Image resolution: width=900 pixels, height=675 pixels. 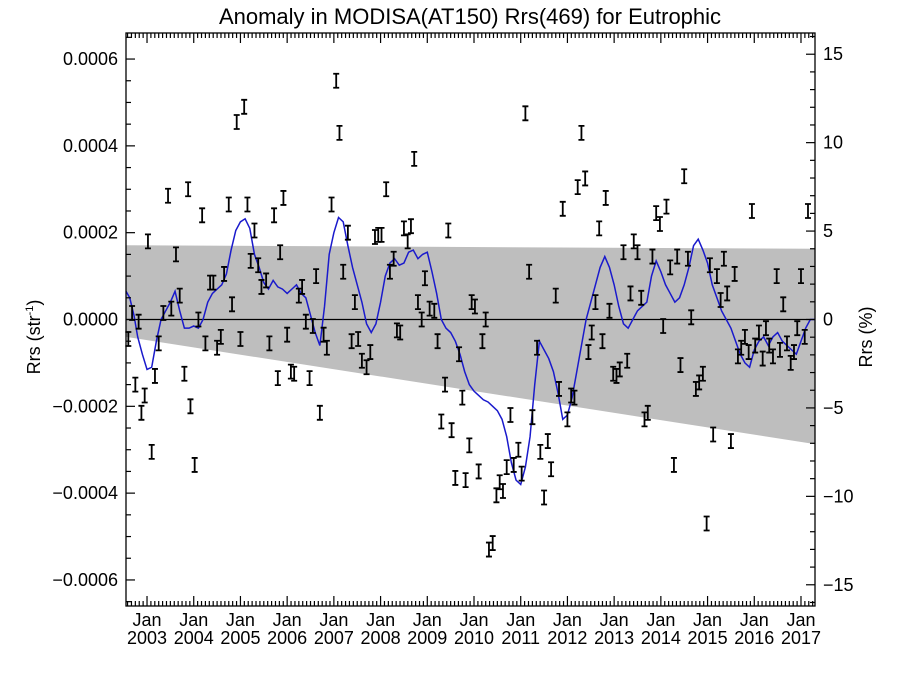 I want to click on left-tick-label: −0.0006, so click(x=85, y=580).